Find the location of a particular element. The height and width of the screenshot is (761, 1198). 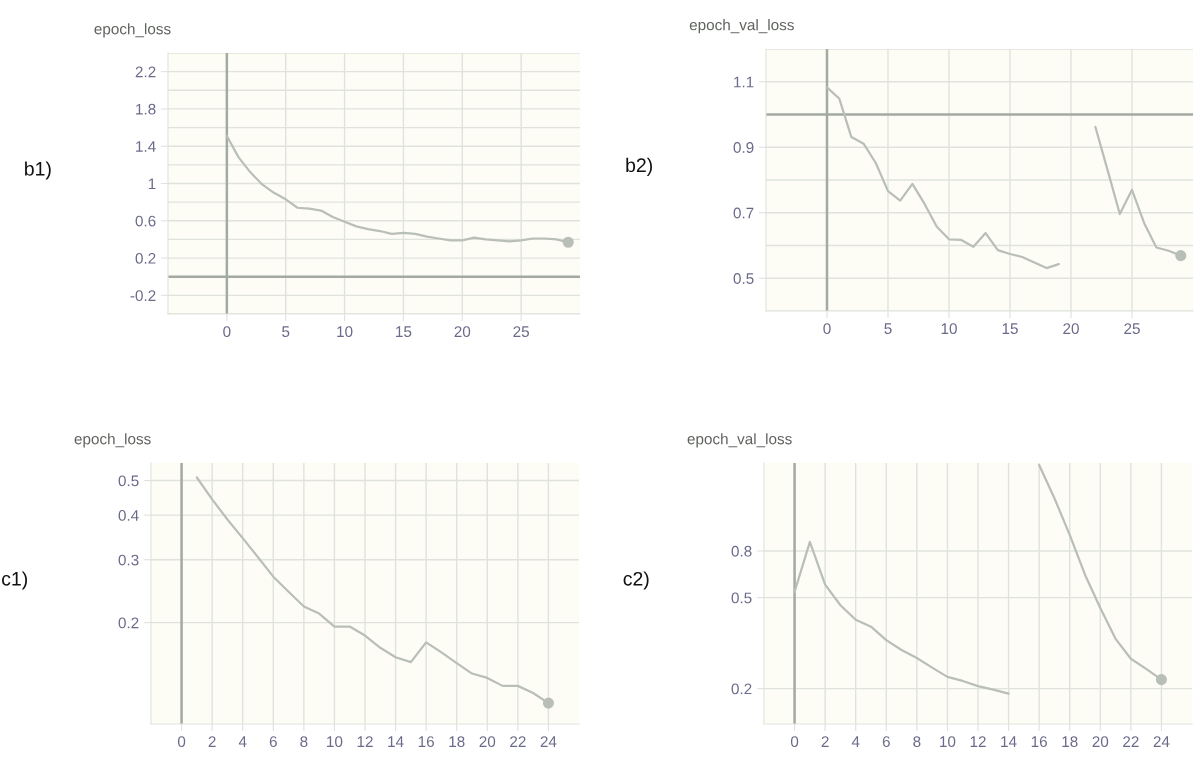

y-tick-label: 1.1 is located at coordinates (744, 82).